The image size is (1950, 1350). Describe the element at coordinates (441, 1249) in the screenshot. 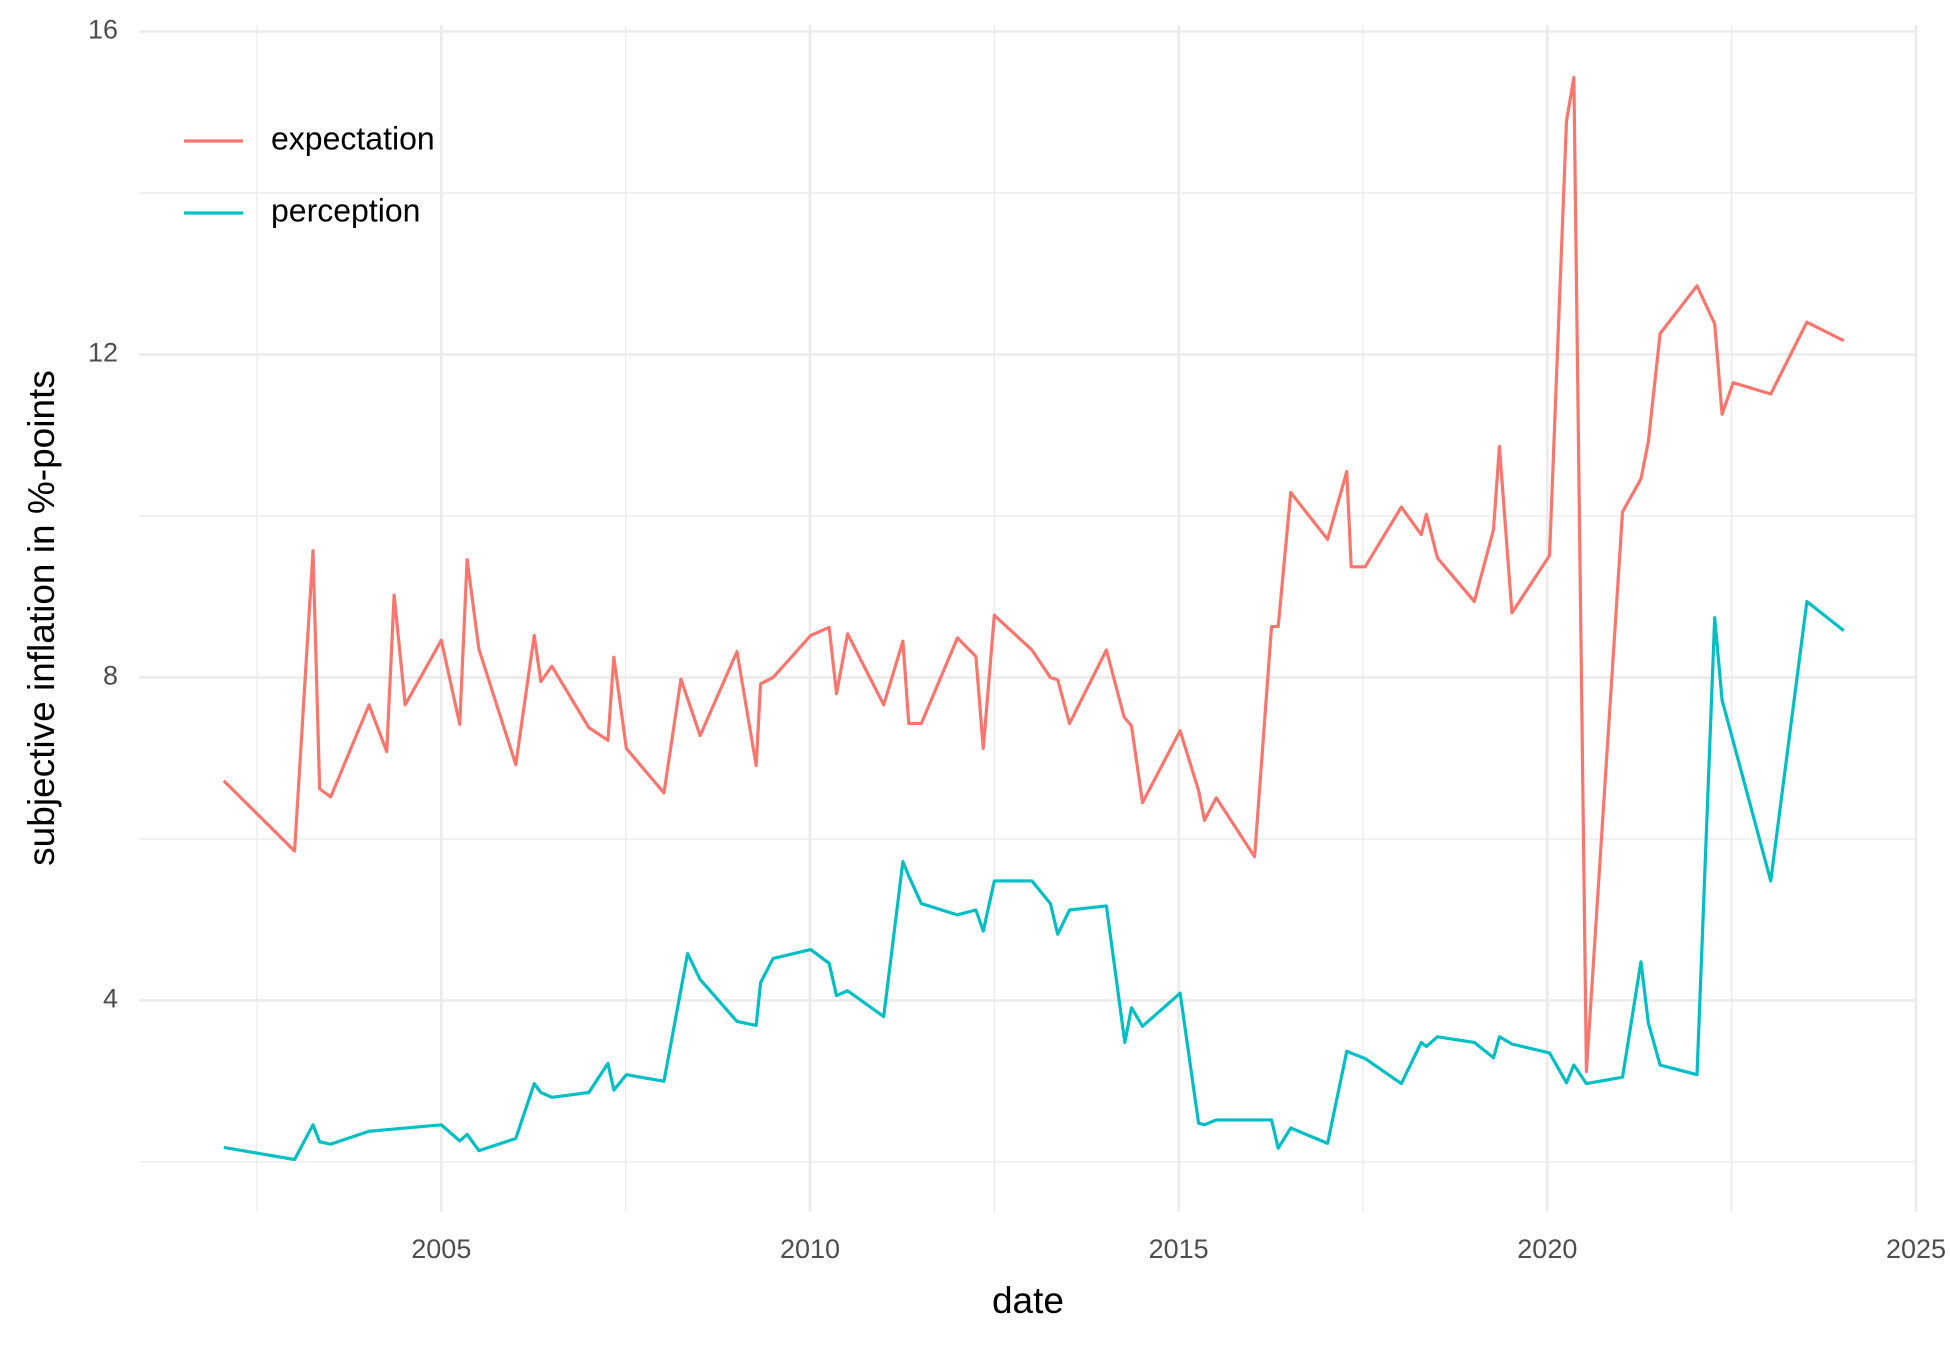

I see `x-tick-label: 2005` at that location.